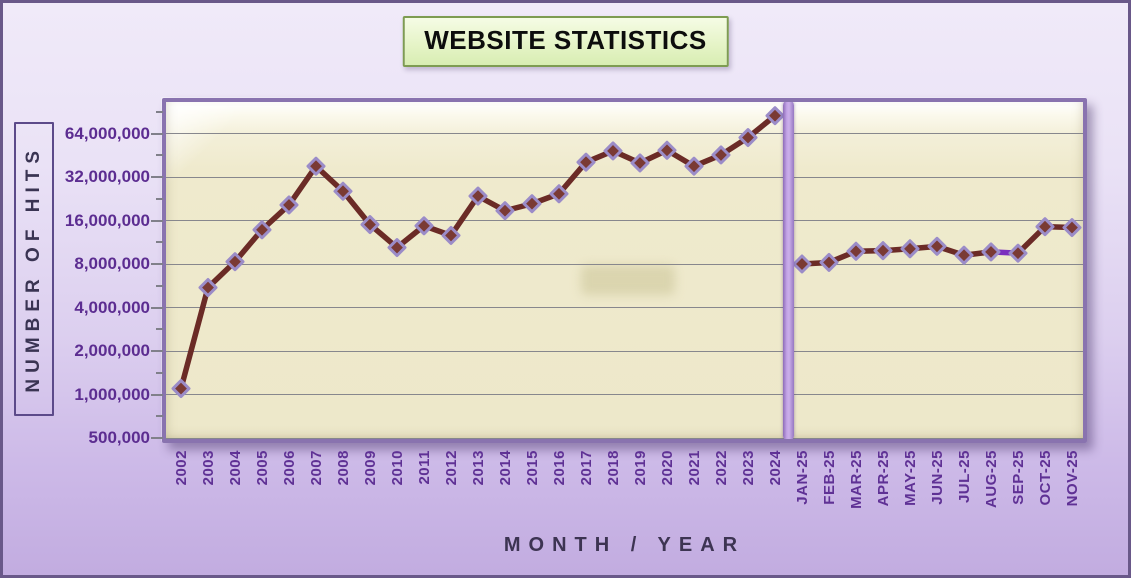 Image resolution: width=1131 pixels, height=578 pixels. I want to click on x-tick-label: 2016, so click(559, 468).